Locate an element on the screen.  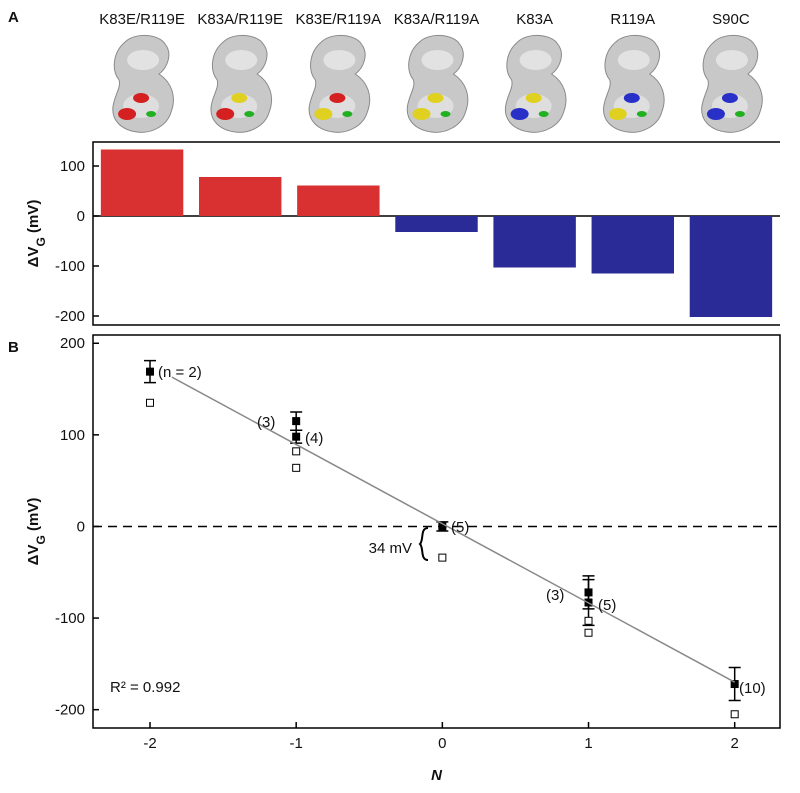
x-tick-label: -2 is located at coordinates (149, 743).